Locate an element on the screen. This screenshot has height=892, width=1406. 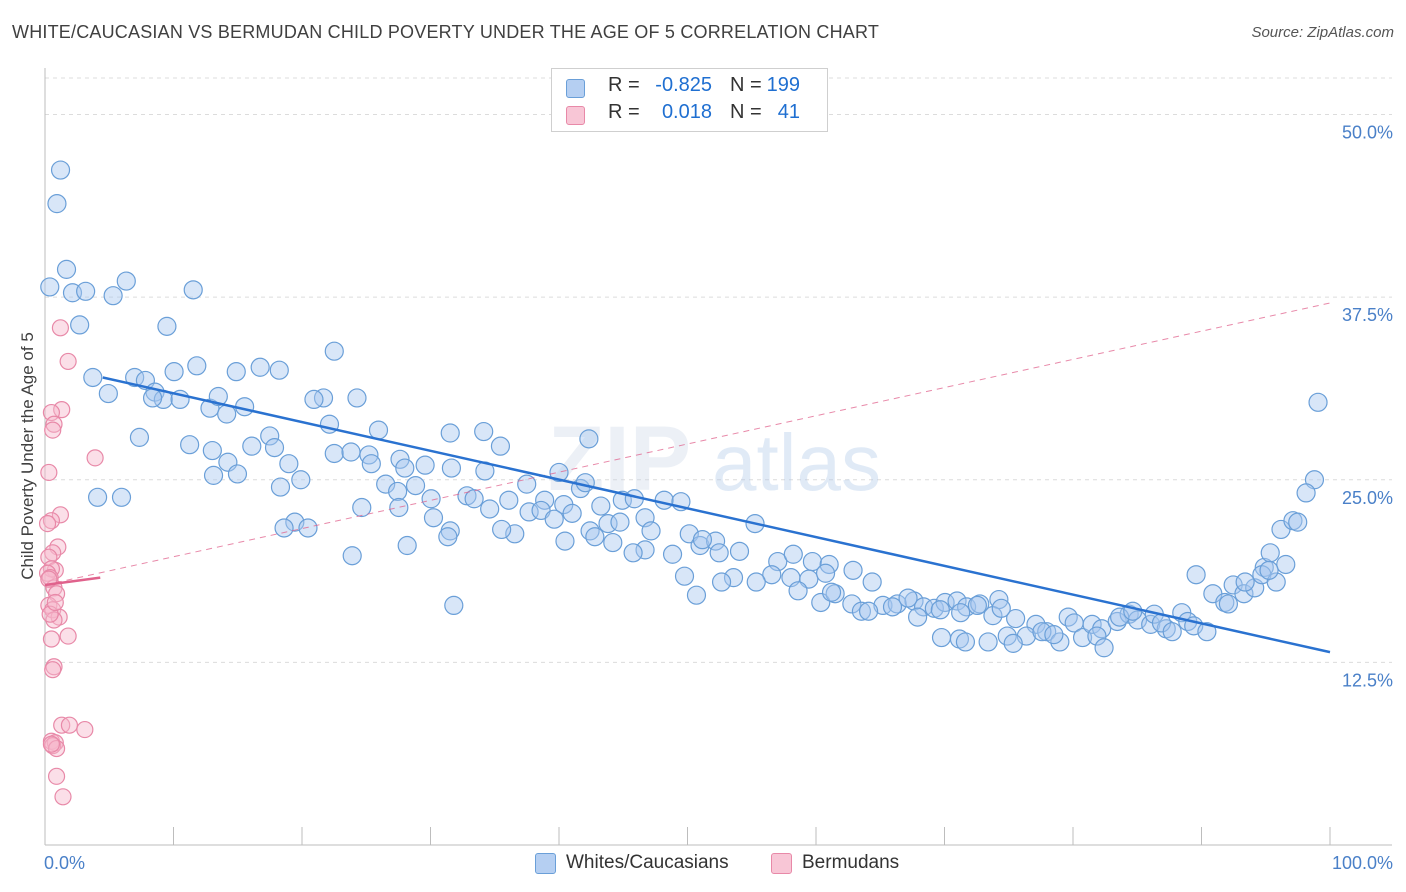
y-axis-label: Child Poverty Under the Age of 5 is located at coordinates (27, 456).